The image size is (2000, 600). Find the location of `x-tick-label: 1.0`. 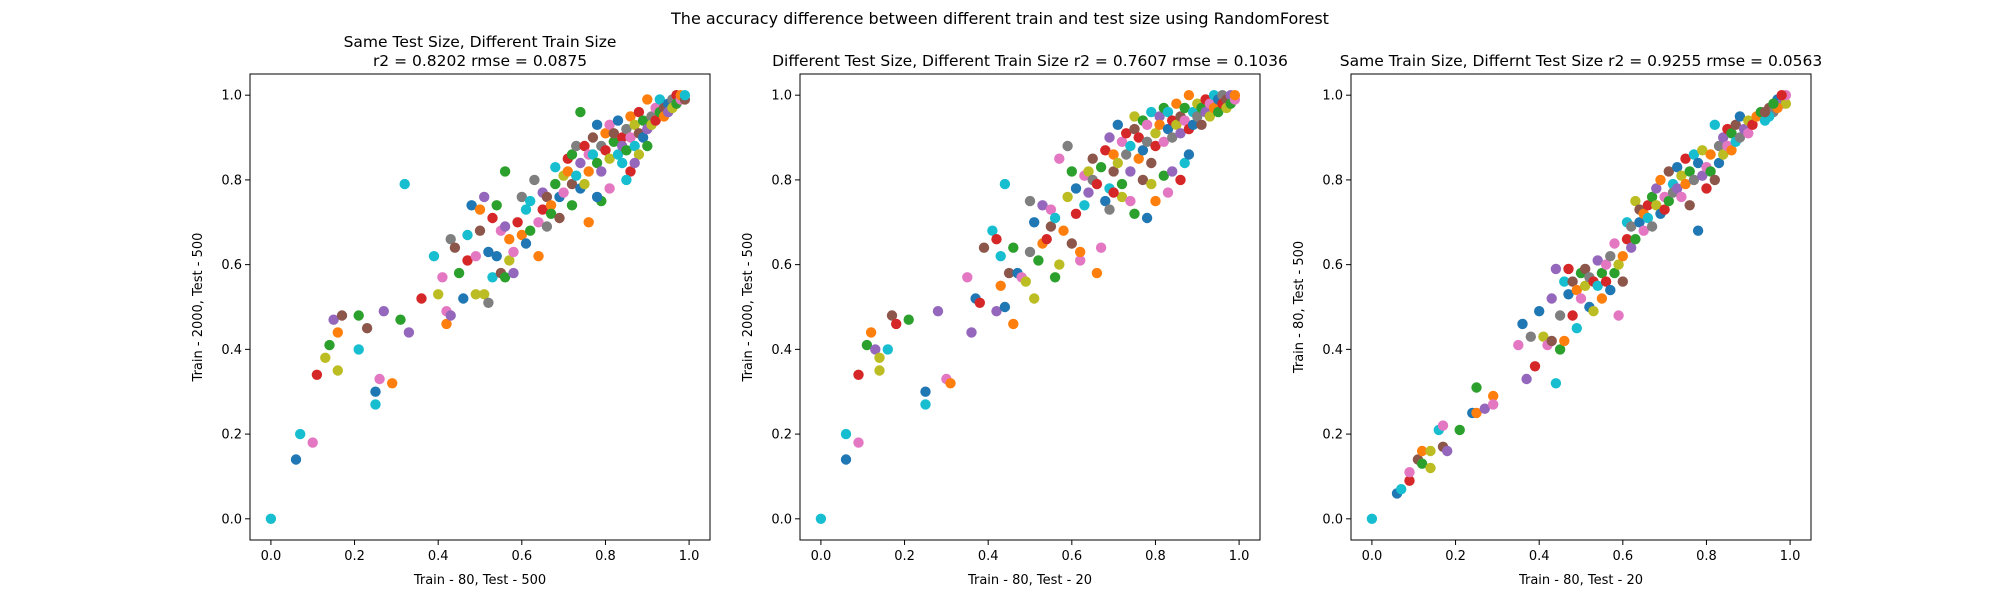

x-tick-label: 1.0 is located at coordinates (1790, 556).